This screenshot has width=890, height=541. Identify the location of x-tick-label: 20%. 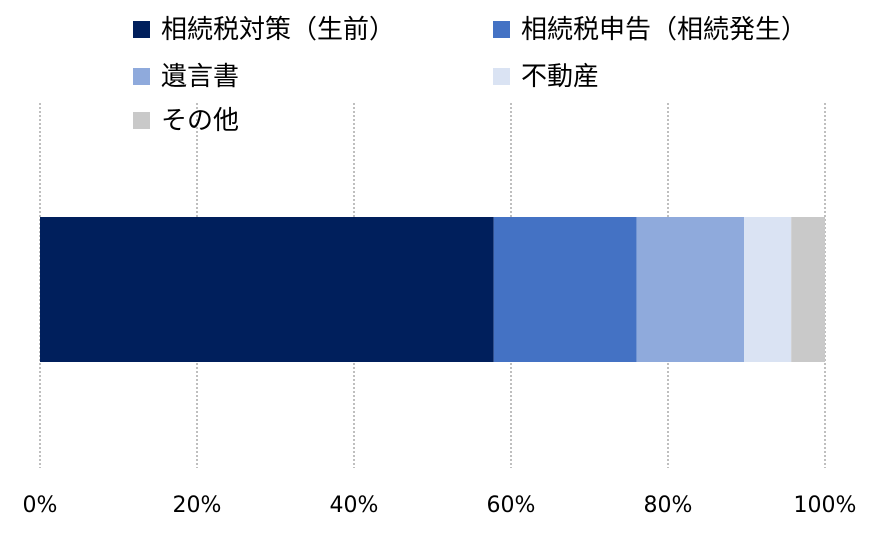
(197, 505).